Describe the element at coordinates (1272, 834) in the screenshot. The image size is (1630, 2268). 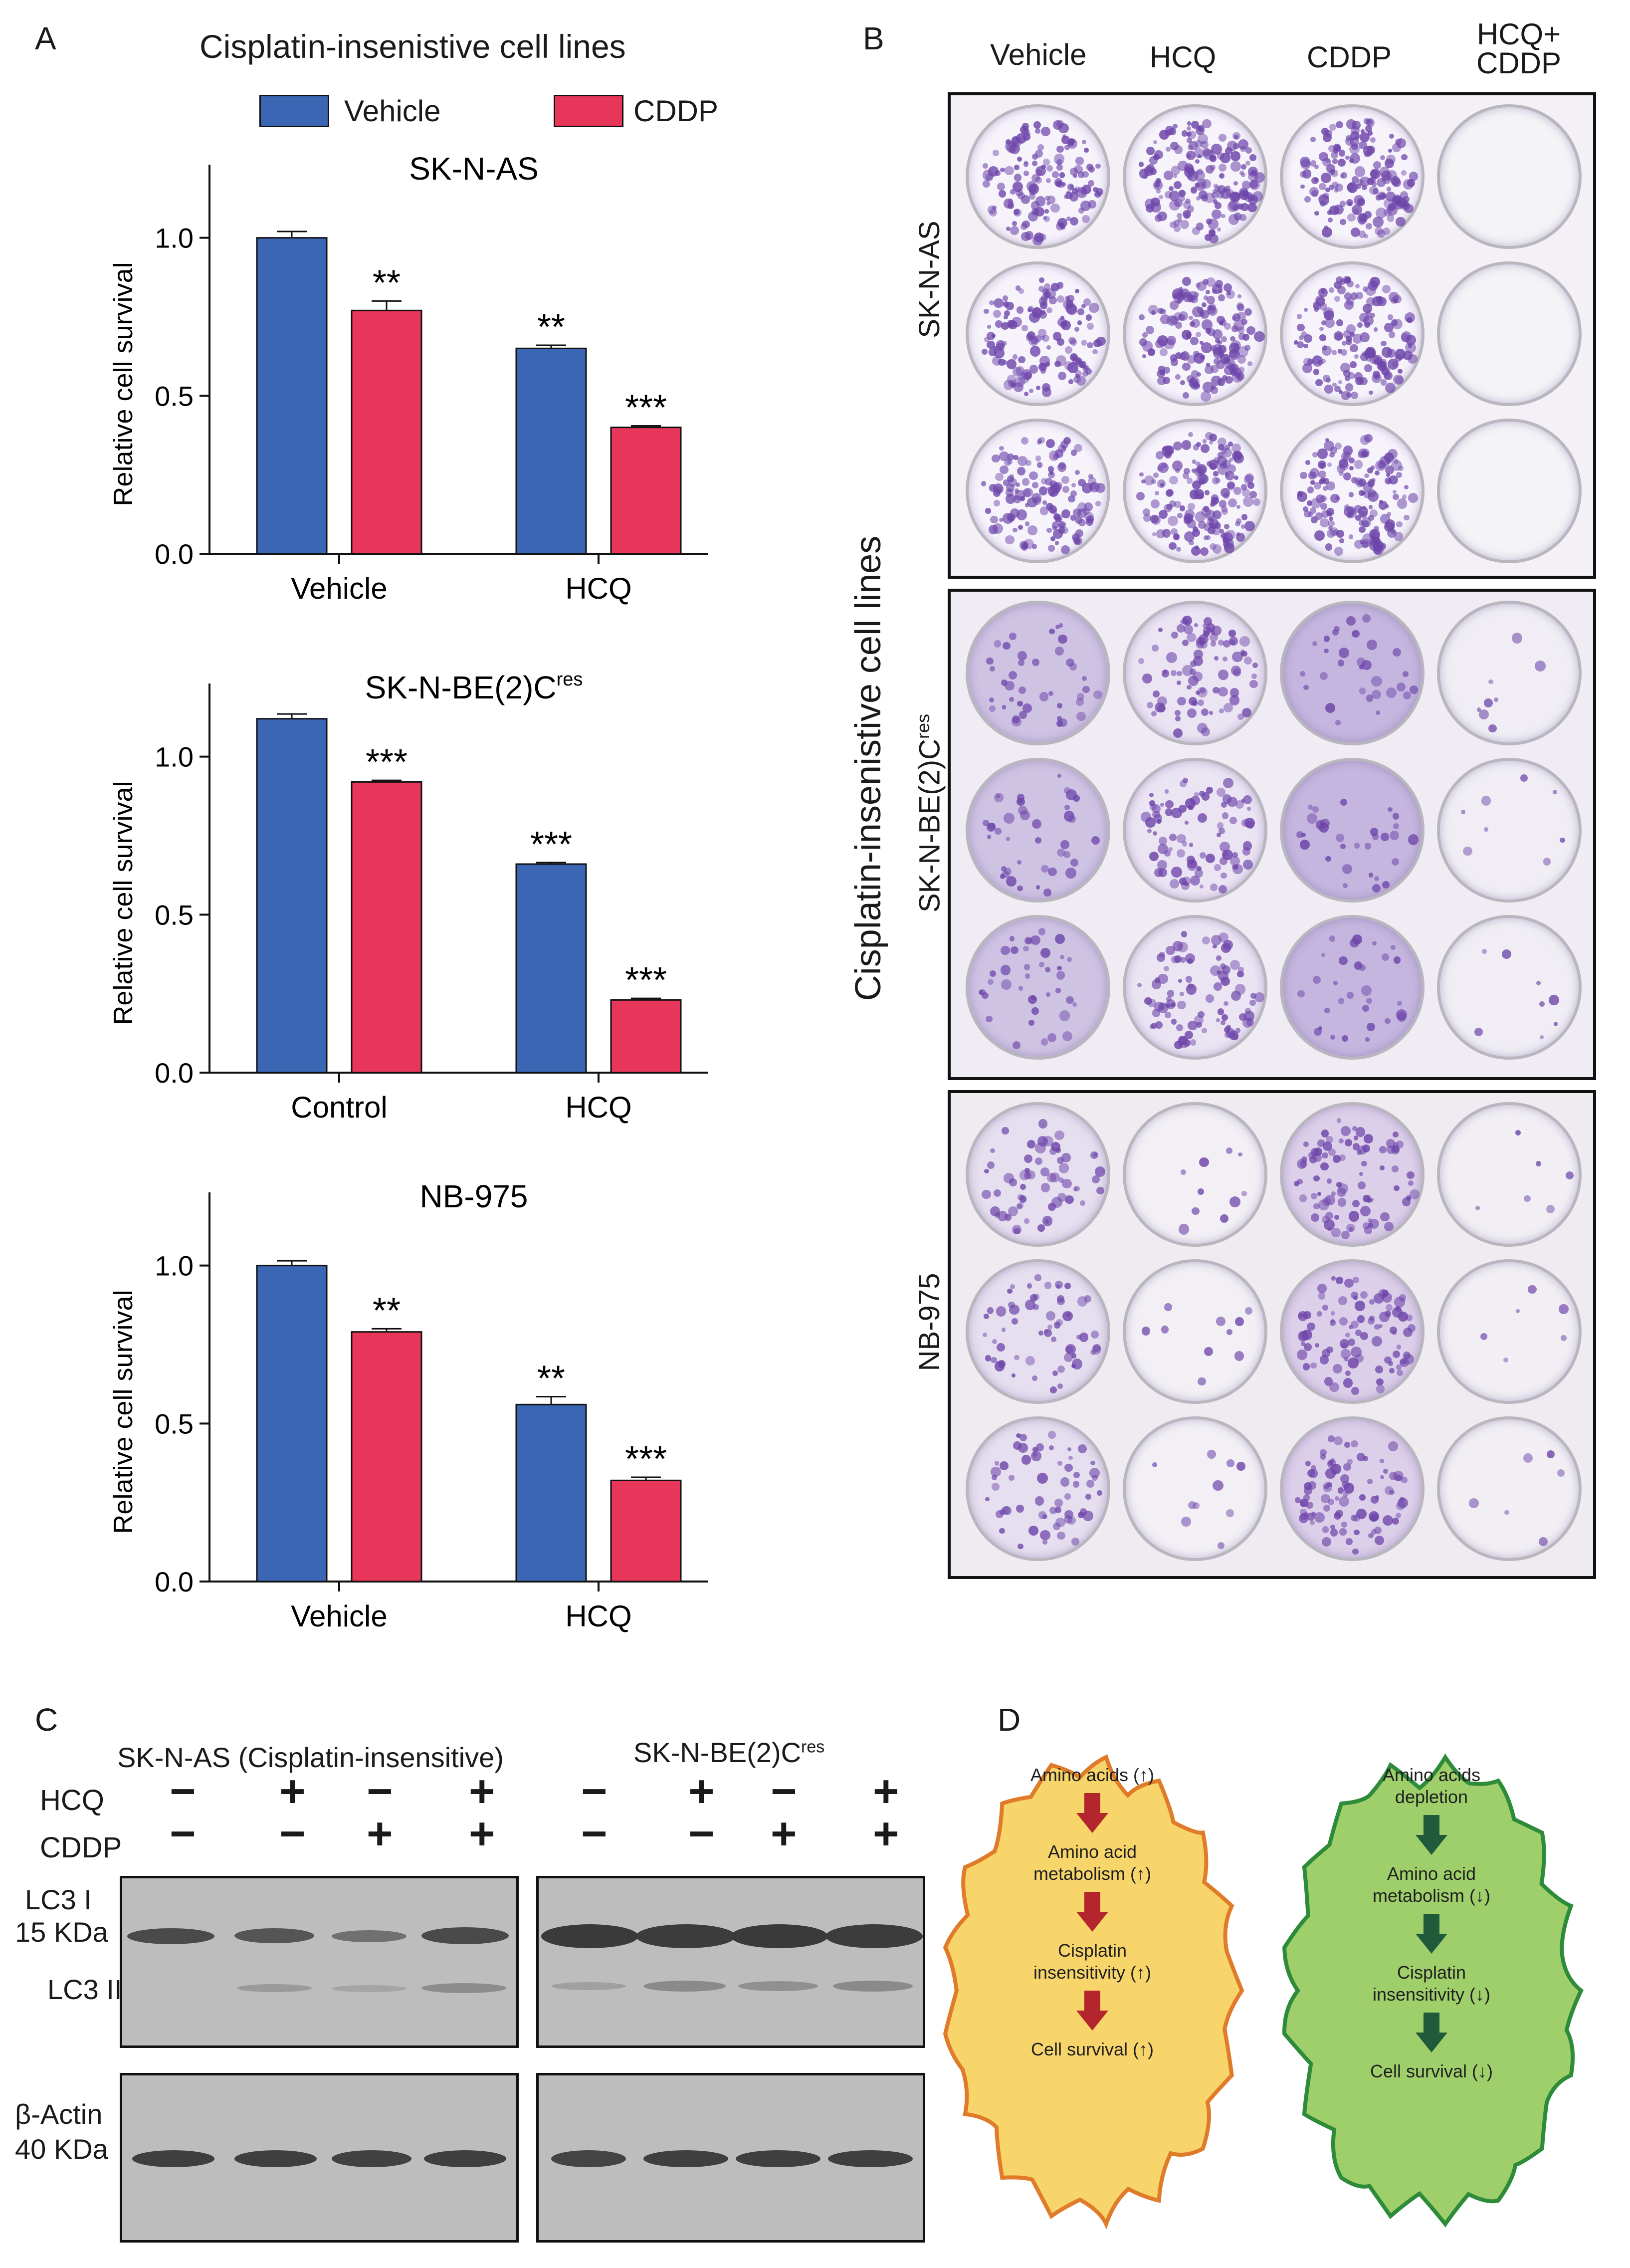
I see `culture-plate-sk-n-be2c` at that location.